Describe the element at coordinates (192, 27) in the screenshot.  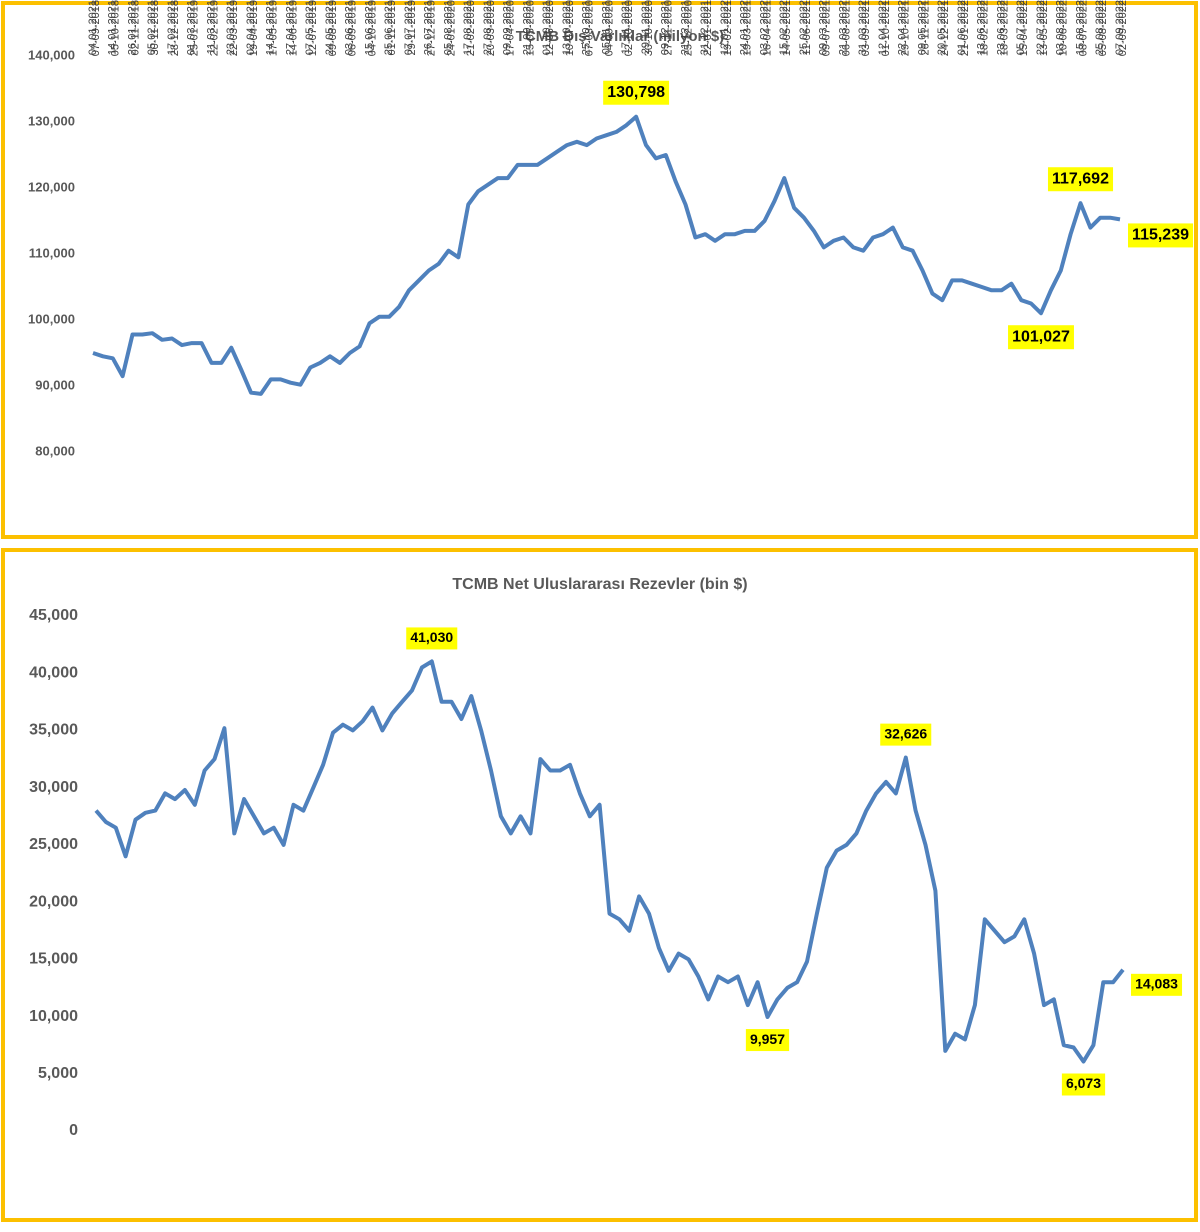
I see `x-tick-label: 01.03.2021` at that location.